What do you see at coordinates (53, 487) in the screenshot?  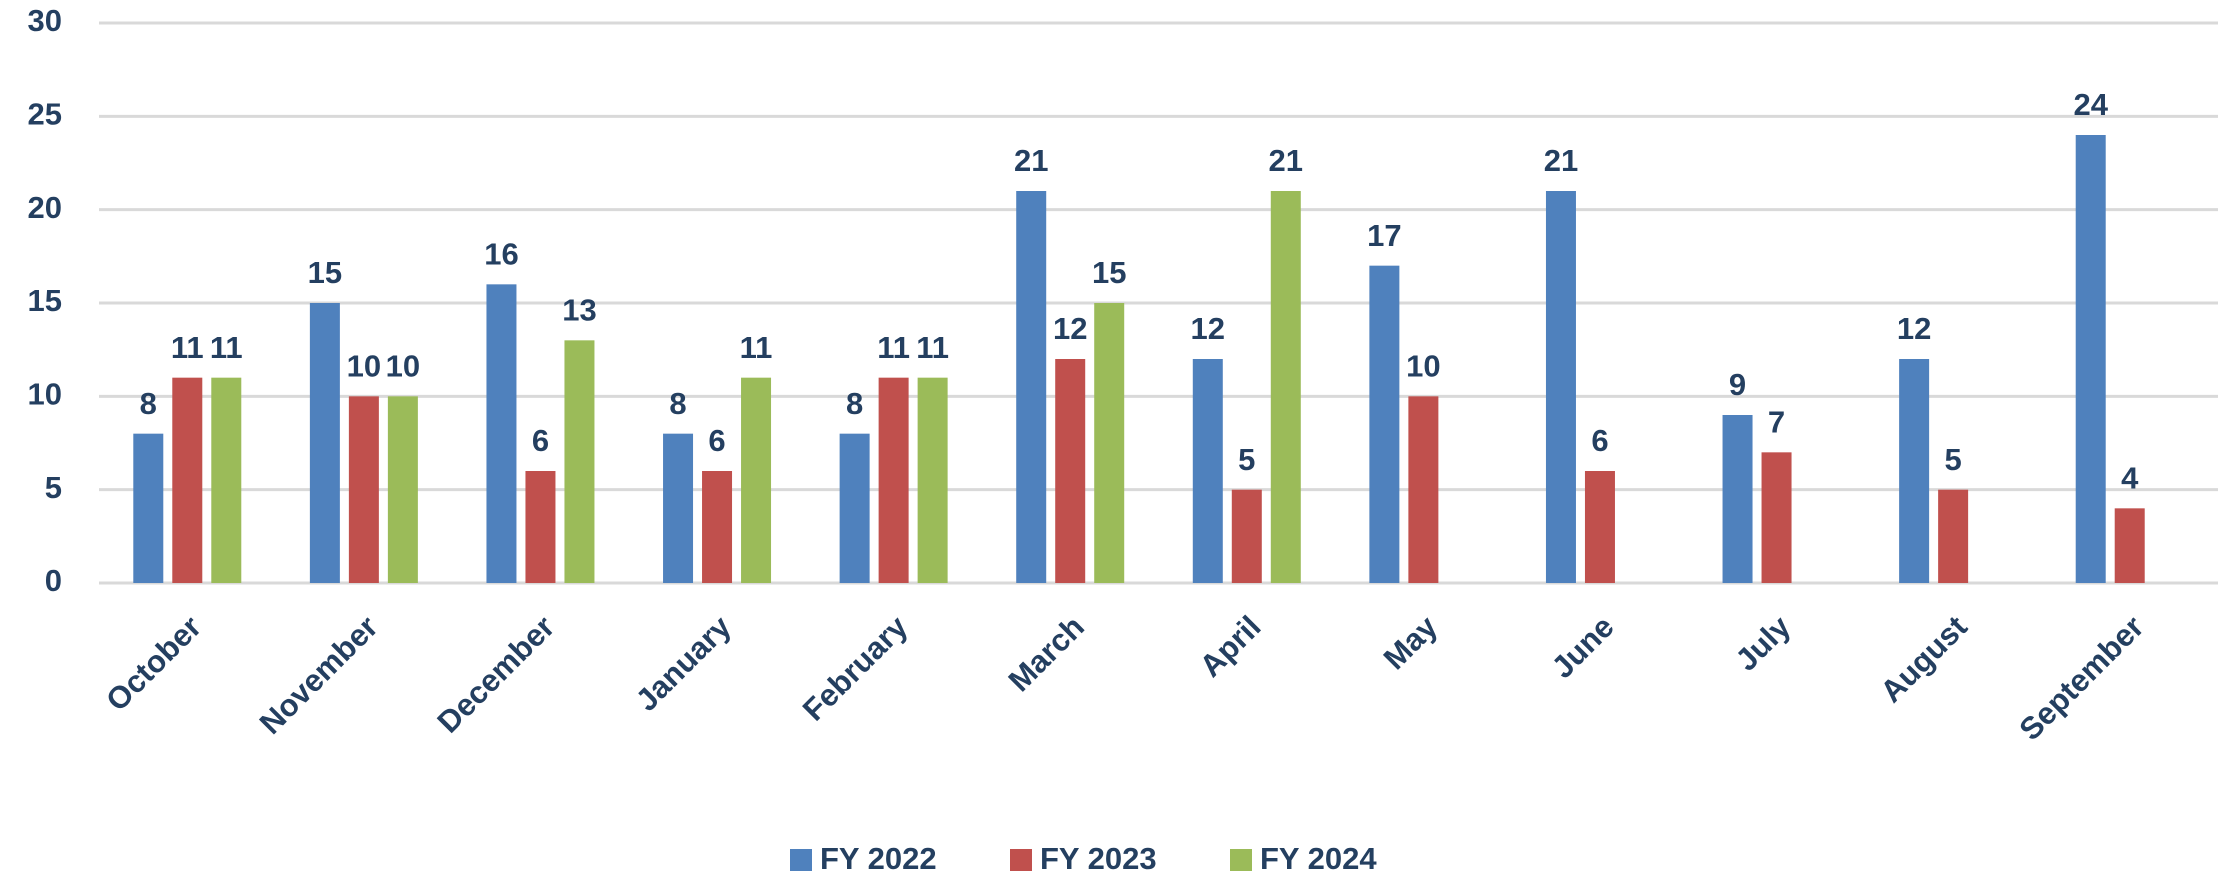 I see `y-tick-label: 5` at bounding box center [53, 487].